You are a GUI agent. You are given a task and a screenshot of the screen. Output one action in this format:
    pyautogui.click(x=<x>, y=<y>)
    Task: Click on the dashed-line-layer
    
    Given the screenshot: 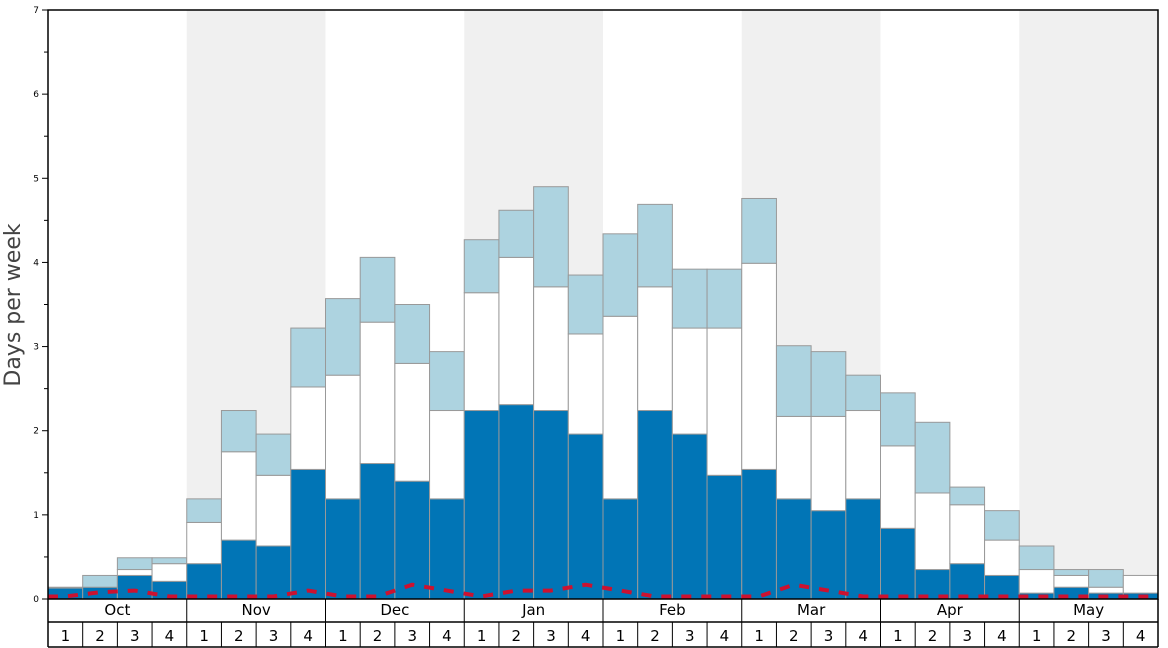 What is the action you would take?
    pyautogui.click(x=603, y=590)
    